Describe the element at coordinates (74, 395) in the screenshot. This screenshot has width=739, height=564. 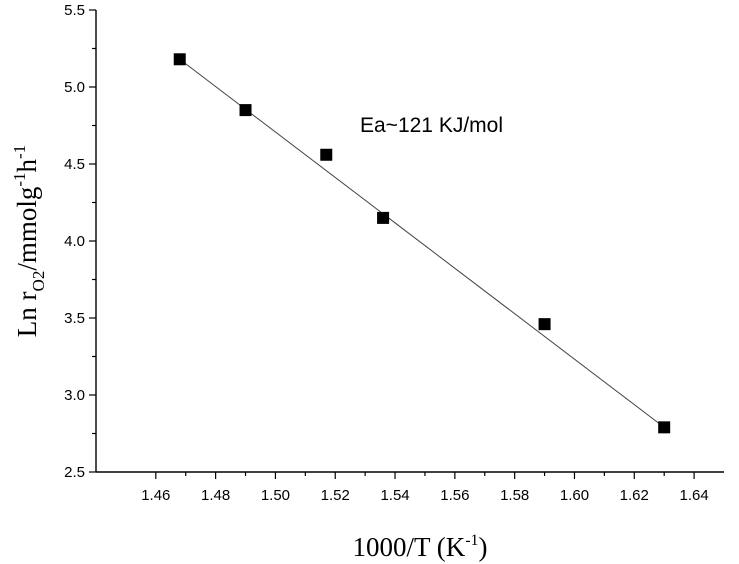
I see `y-tick-label: 3.0` at that location.